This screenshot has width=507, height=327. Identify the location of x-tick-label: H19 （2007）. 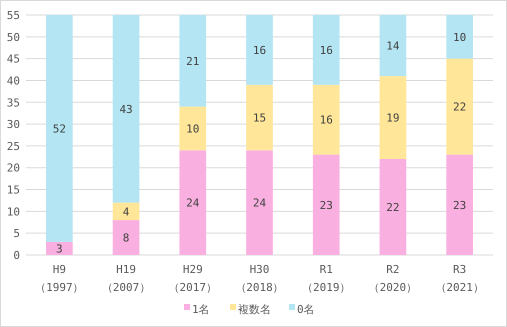
(126, 278).